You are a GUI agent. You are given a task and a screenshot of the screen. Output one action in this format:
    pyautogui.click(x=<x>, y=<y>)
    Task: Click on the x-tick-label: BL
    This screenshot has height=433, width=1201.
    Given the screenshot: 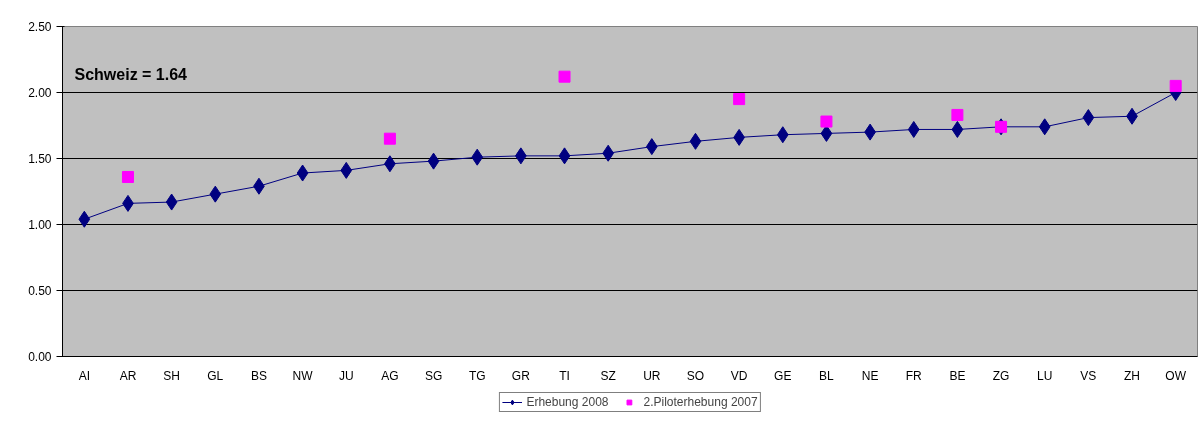 What is the action you would take?
    pyautogui.click(x=827, y=375)
    